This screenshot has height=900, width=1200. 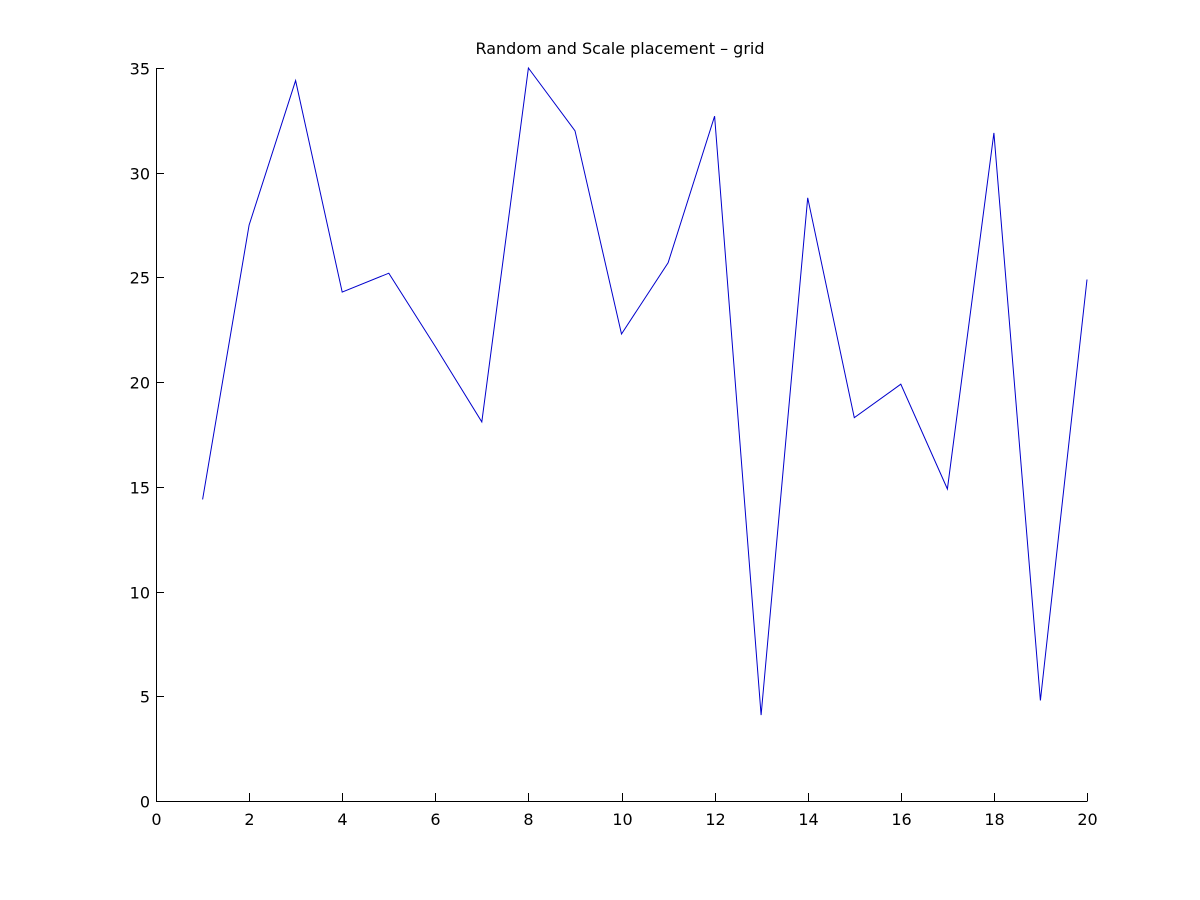 I want to click on x-tick-label: 4, so click(x=342, y=819).